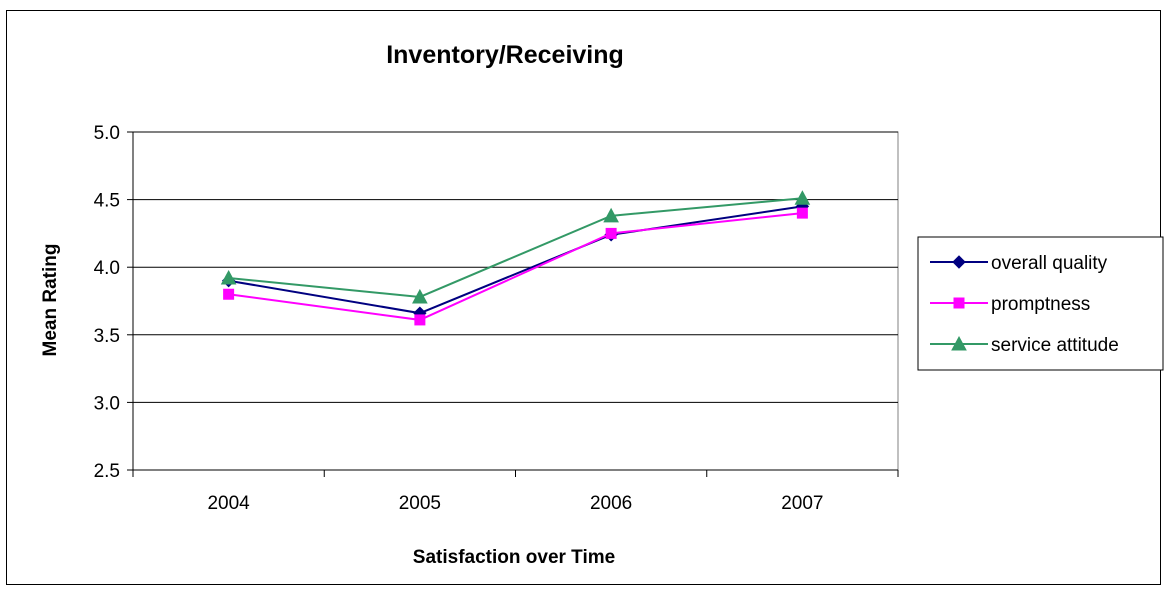  I want to click on y-axis-title: Mean Rating, so click(50, 300).